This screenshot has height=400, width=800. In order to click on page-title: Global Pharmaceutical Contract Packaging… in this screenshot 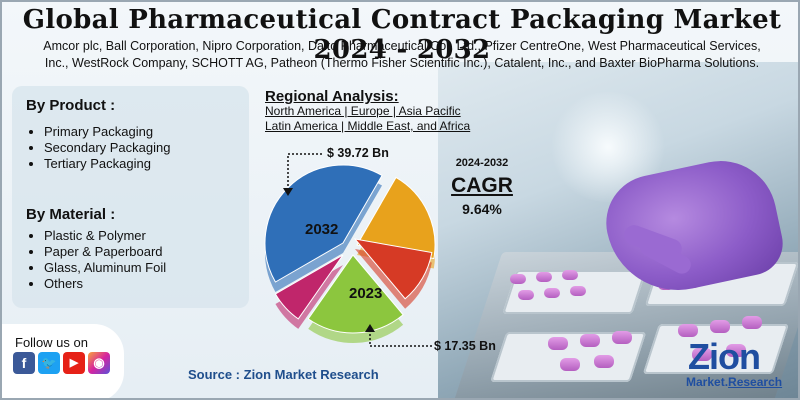, I will do `click(402, 35)`.